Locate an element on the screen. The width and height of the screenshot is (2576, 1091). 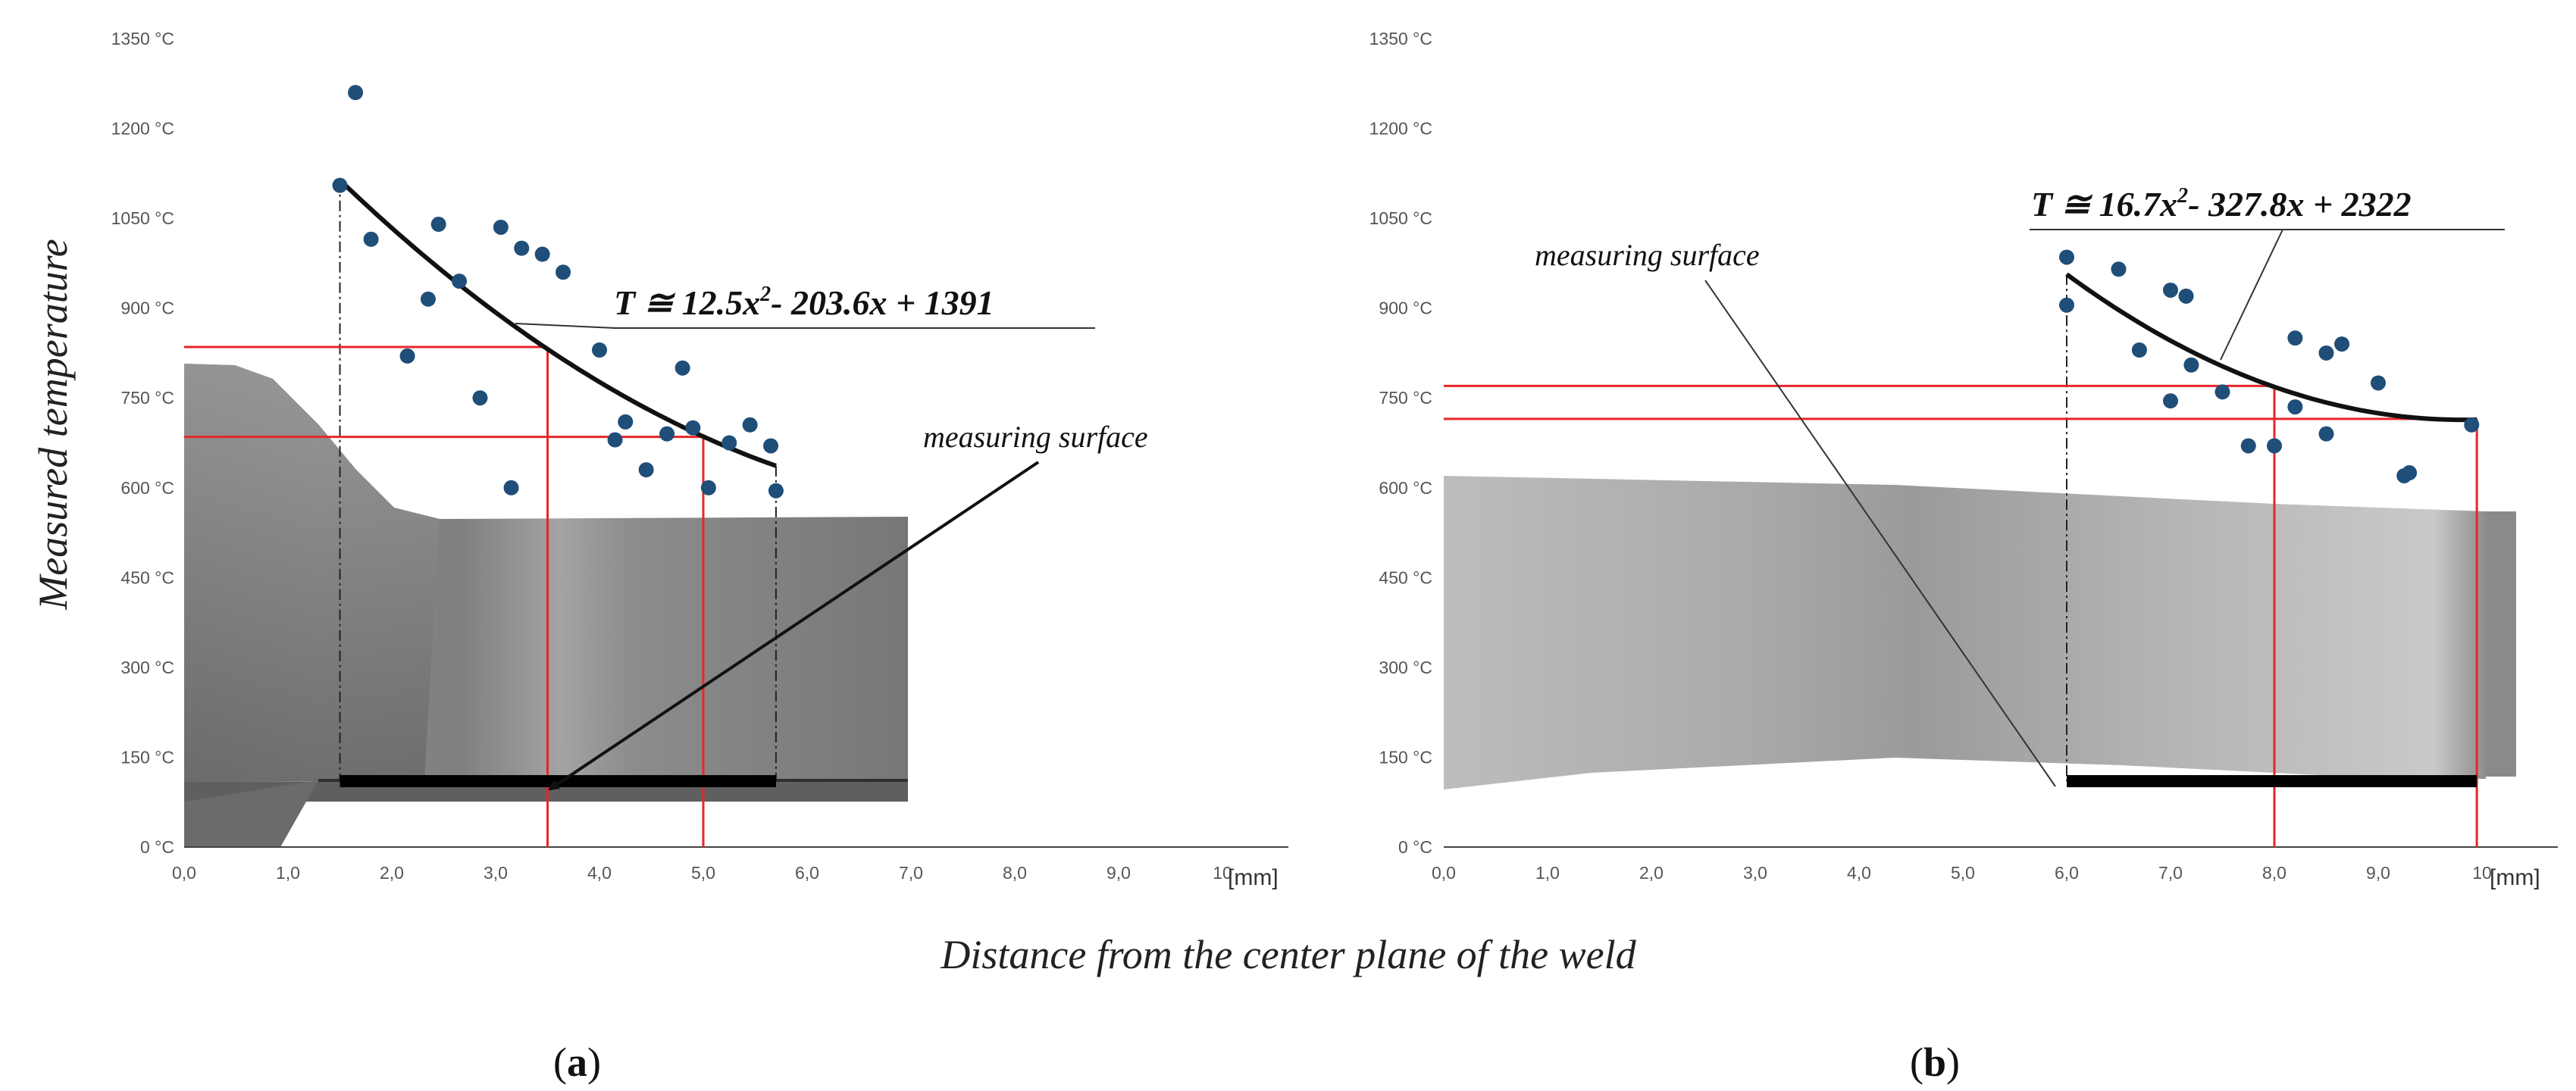
panel-b-y-tick-label: 750 °C is located at coordinates (1405, 398).